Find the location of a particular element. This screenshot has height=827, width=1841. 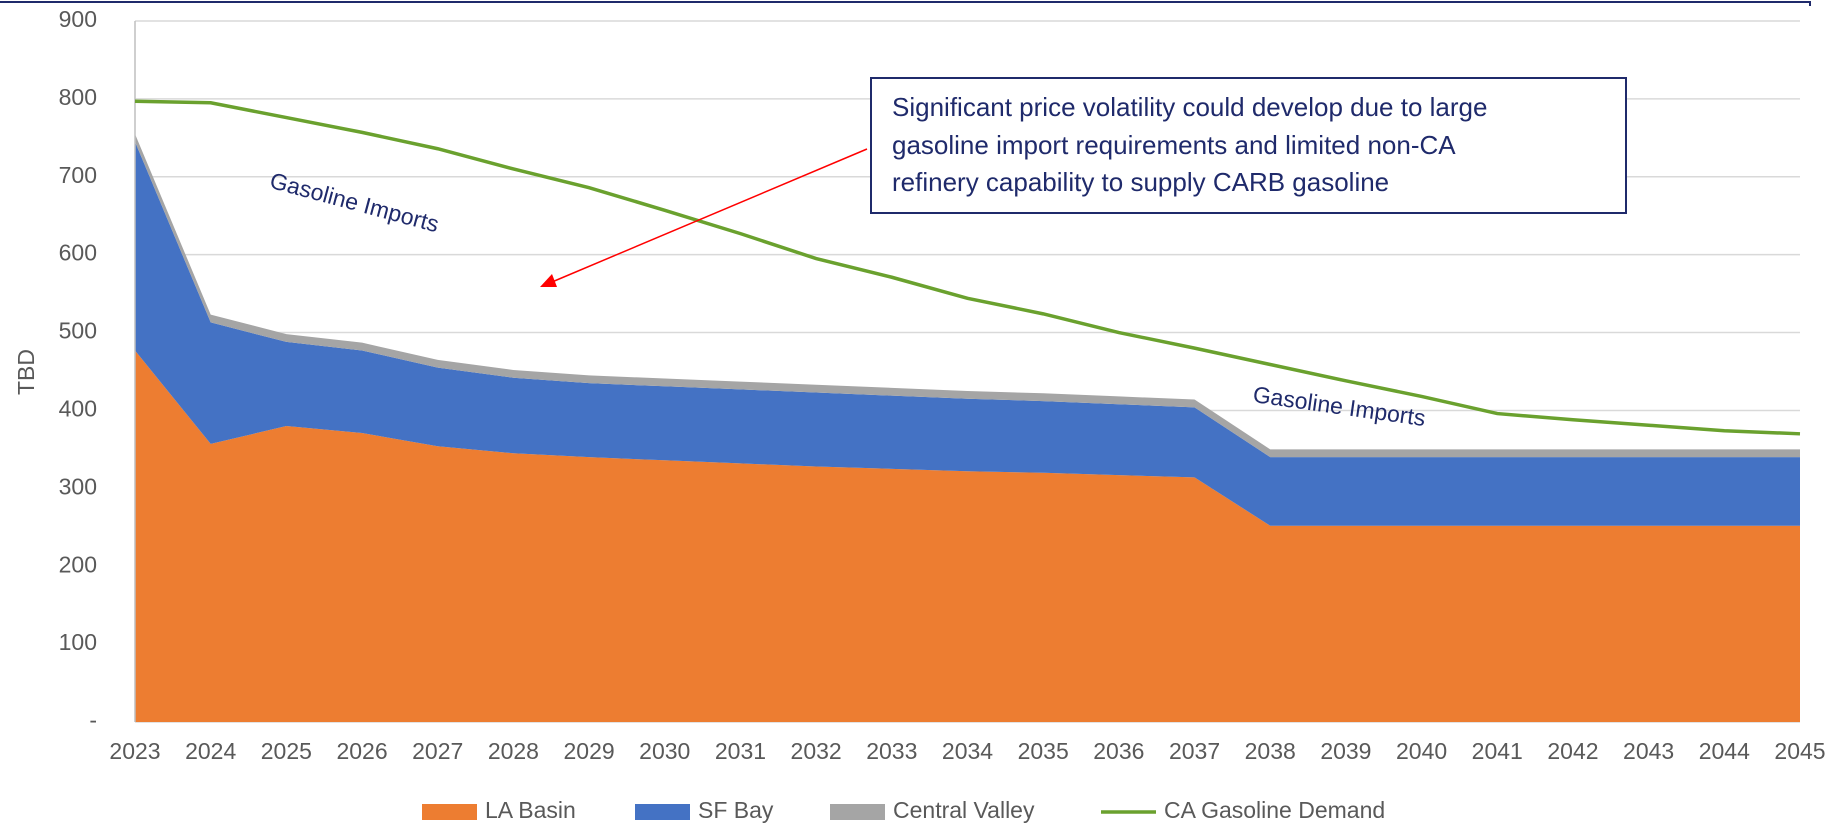

x-tick-label: 2043 is located at coordinates (1648, 751).